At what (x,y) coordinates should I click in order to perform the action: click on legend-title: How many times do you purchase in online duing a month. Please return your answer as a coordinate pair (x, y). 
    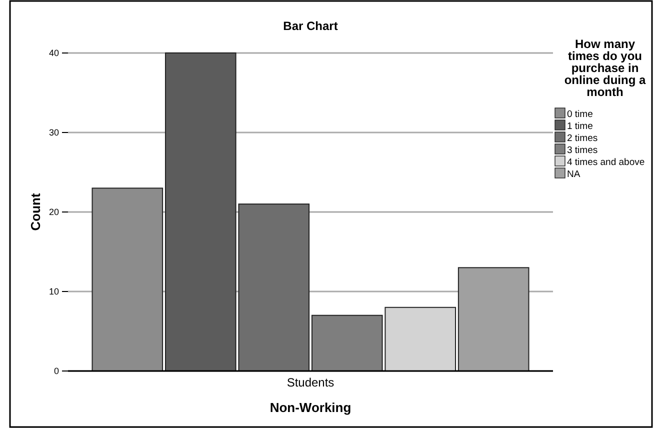
    Looking at the image, I should click on (605, 68).